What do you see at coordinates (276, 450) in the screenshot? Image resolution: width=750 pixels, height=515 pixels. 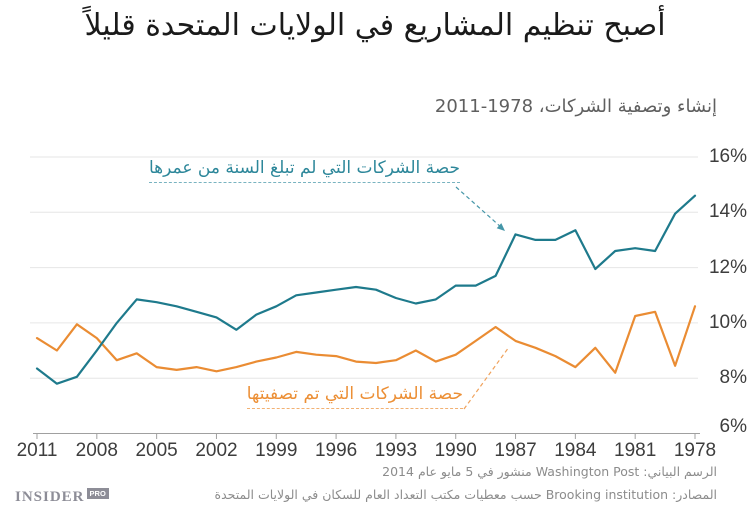 I see `x-axis-label-1999: 1999` at bounding box center [276, 450].